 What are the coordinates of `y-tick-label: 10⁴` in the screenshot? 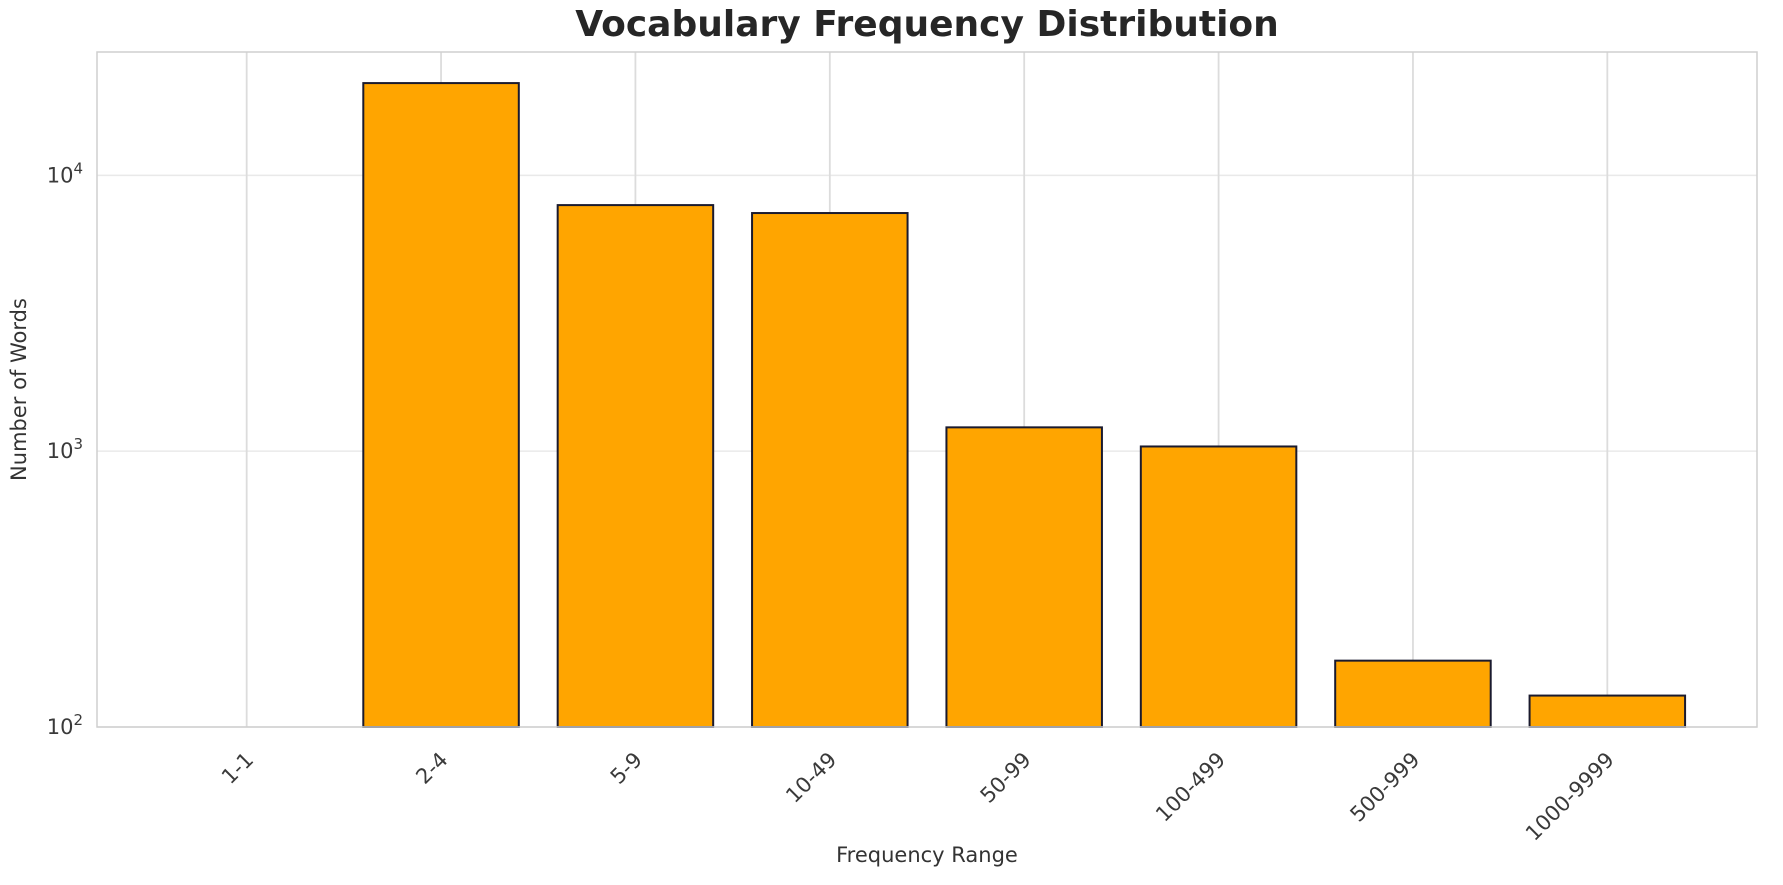 It's located at (65, 173).